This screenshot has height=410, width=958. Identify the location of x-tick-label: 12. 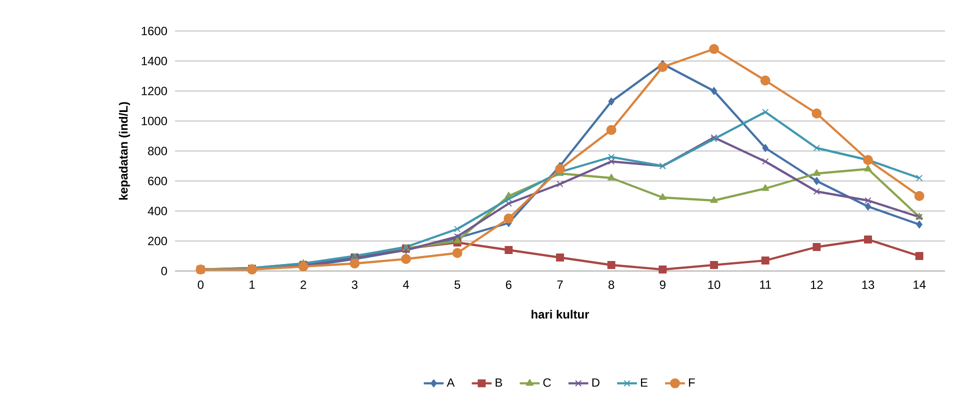
(816, 284).